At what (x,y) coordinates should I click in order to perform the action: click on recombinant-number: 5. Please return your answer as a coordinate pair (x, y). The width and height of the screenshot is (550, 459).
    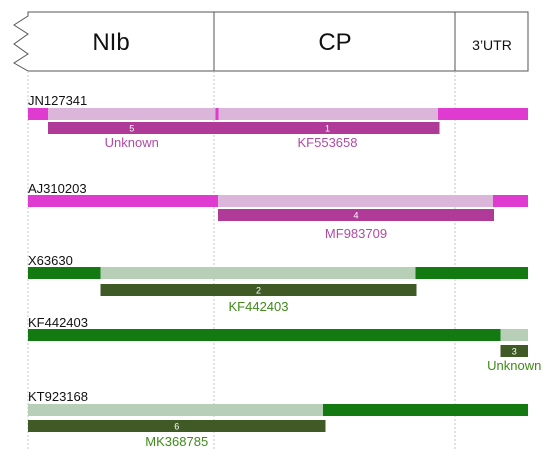
    Looking at the image, I should click on (131, 129).